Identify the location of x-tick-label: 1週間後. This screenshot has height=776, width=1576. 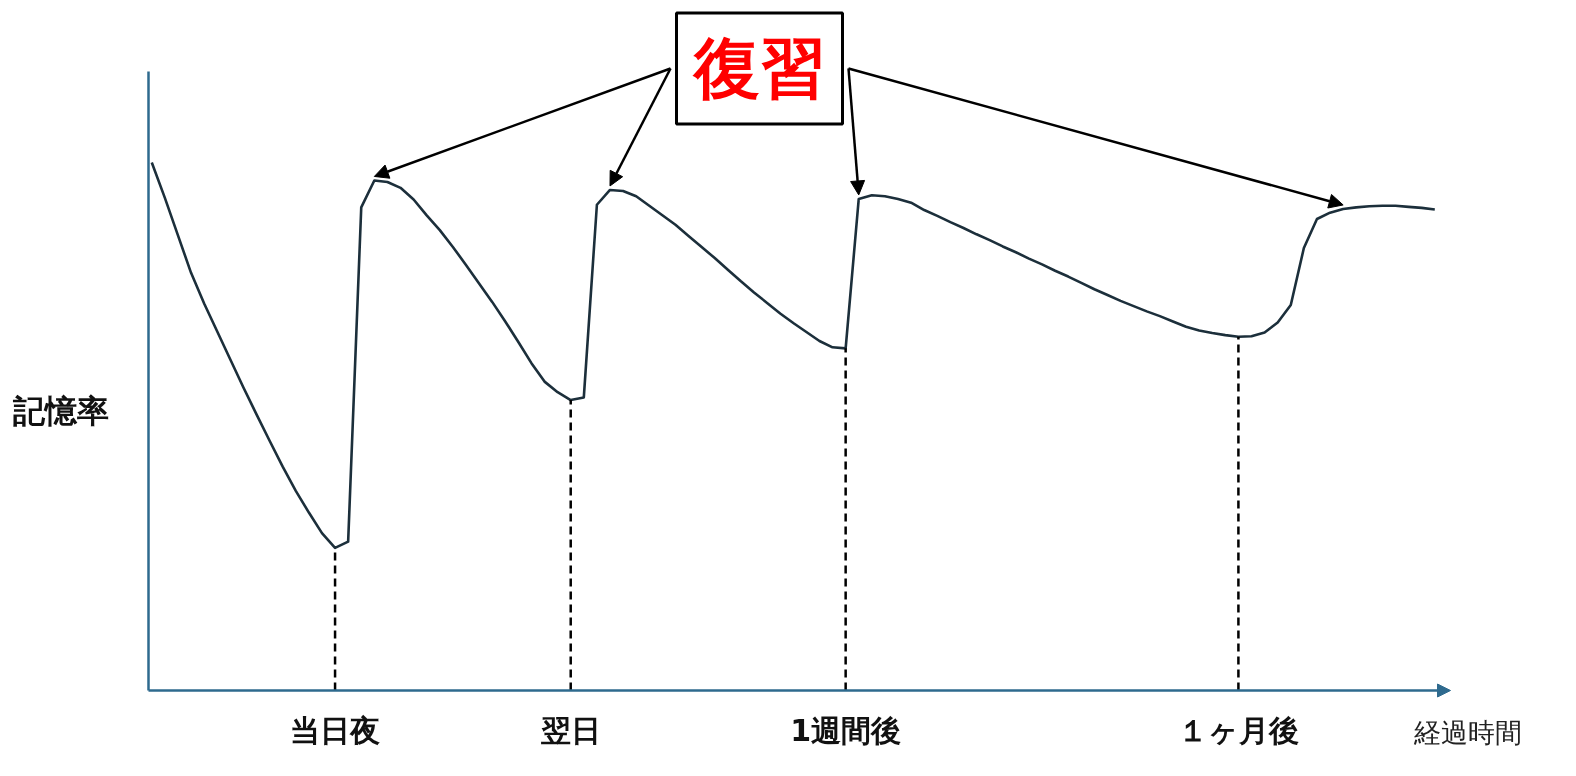
(846, 730).